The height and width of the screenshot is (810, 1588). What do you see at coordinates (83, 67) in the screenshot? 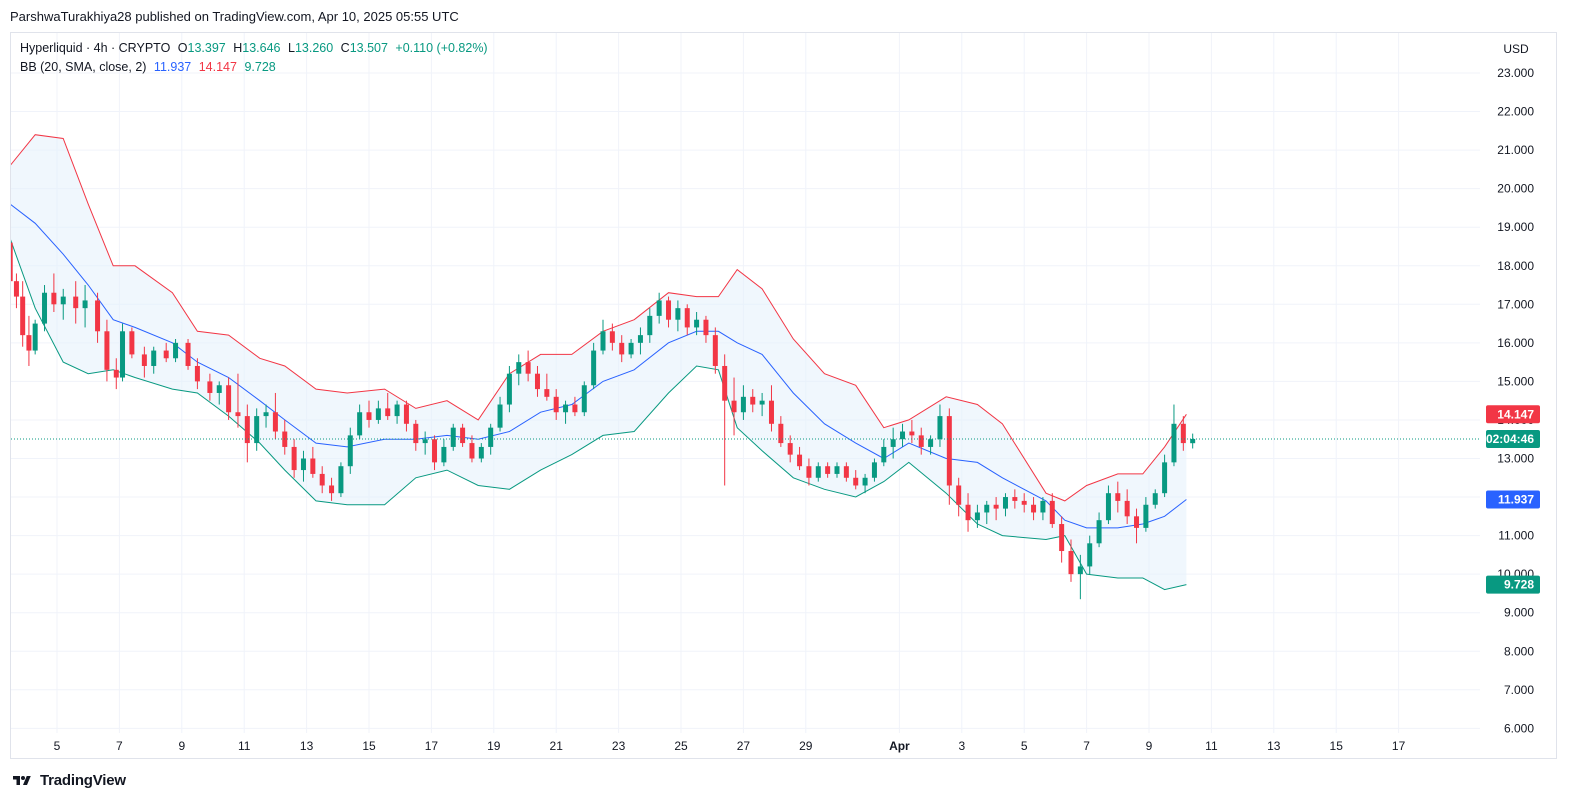
I see `bb-indicator-label: BB (20, SMA, close, 2)` at bounding box center [83, 67].